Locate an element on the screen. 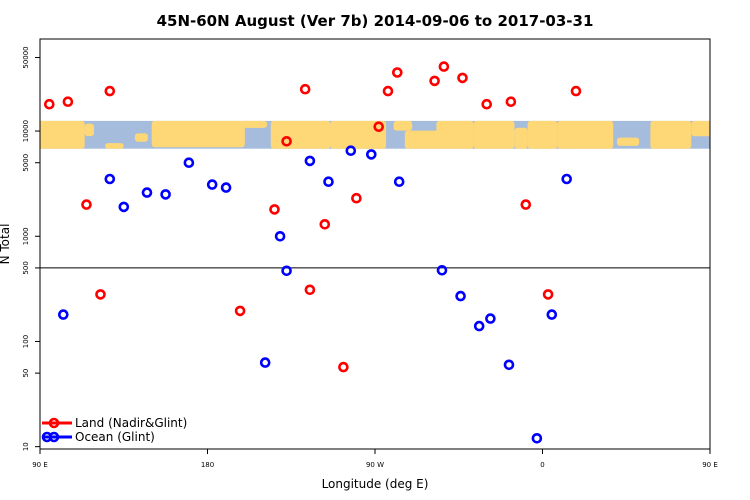  x-tick-label: 90 W is located at coordinates (375, 465).